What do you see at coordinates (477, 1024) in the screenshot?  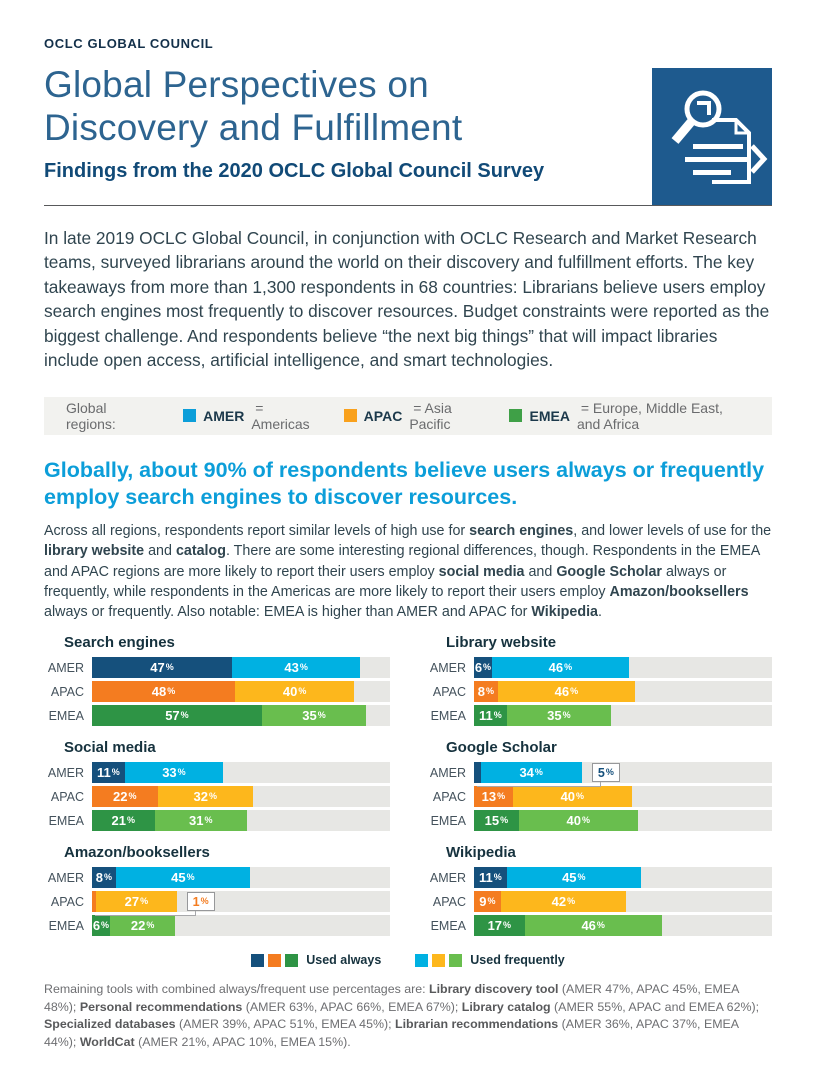 I see `bold-term: Librarian recommendations` at bounding box center [477, 1024].